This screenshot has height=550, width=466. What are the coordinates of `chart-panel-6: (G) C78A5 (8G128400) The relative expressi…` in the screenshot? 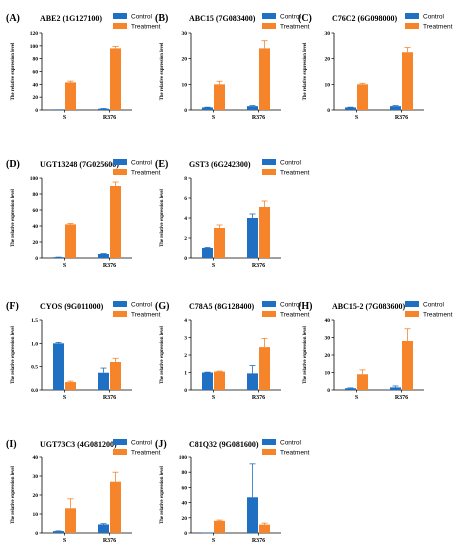 It's located at (232, 351).